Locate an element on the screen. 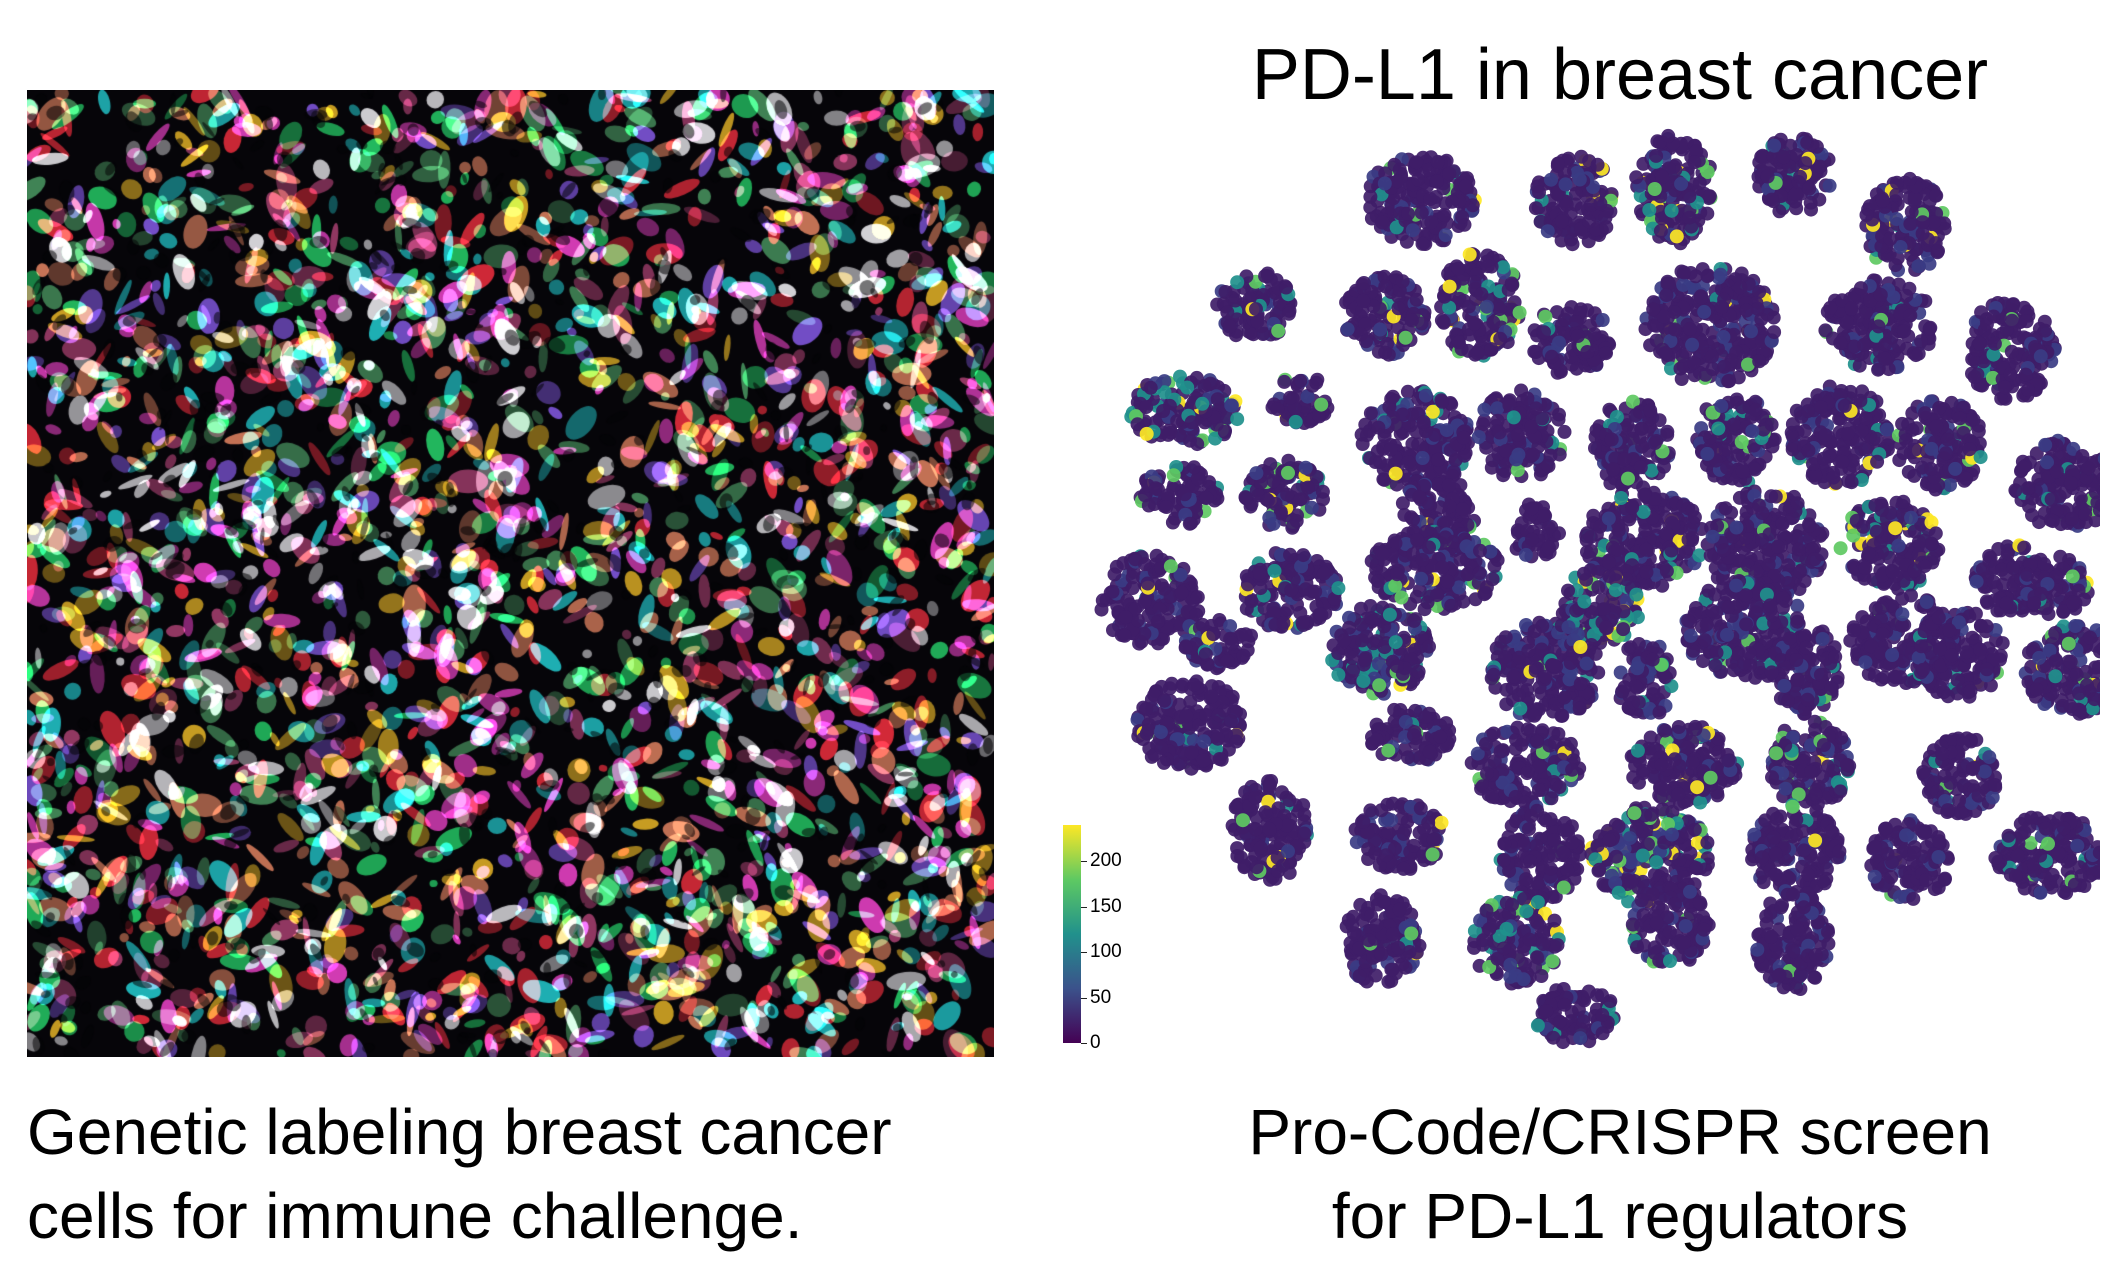 The image size is (2118, 1272). left-caption-line-1: Genetic labeling breast cancer is located at coordinates (459, 1132).